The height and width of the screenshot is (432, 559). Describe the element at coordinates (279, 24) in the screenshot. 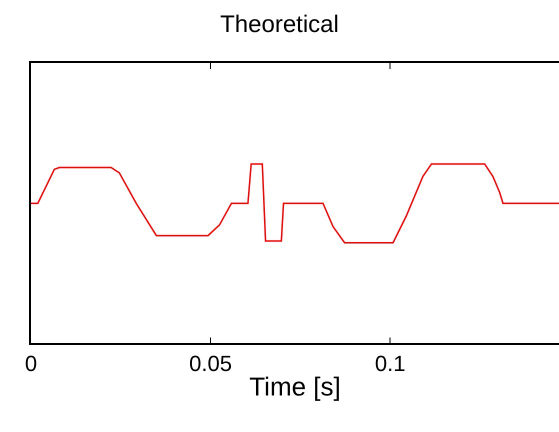

I see `chart-title: Theoretical` at that location.